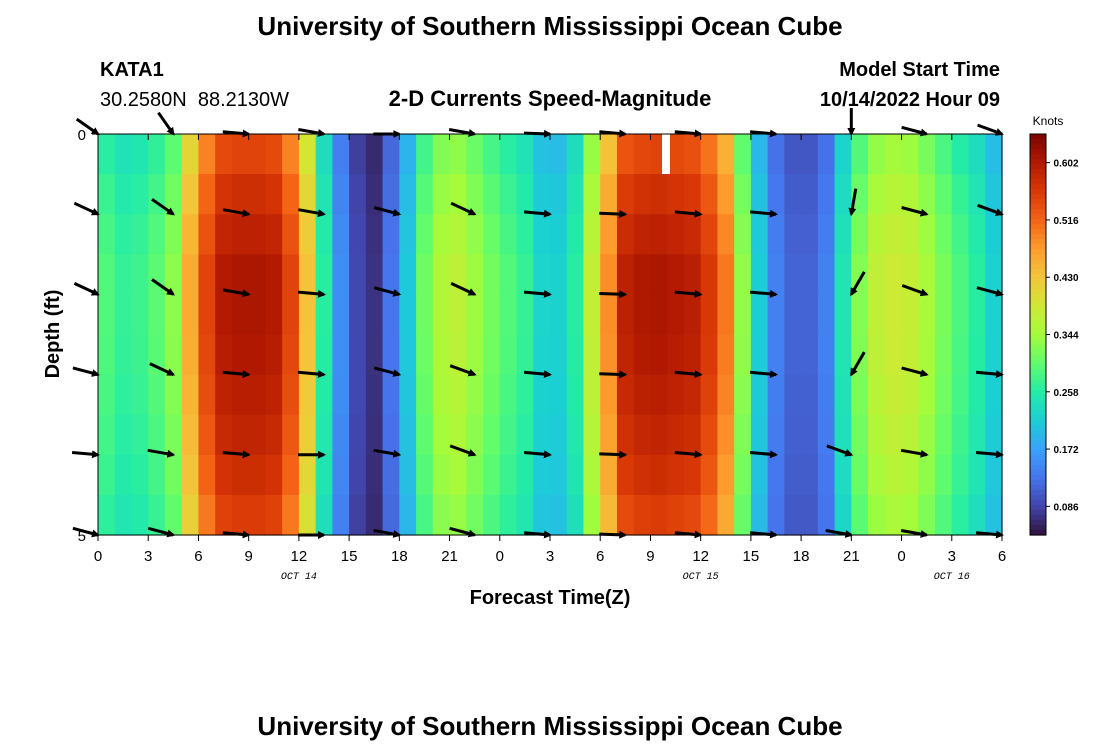 This screenshot has width=1100, height=750. I want to click on colorbar-label: Knots, so click(1048, 121).